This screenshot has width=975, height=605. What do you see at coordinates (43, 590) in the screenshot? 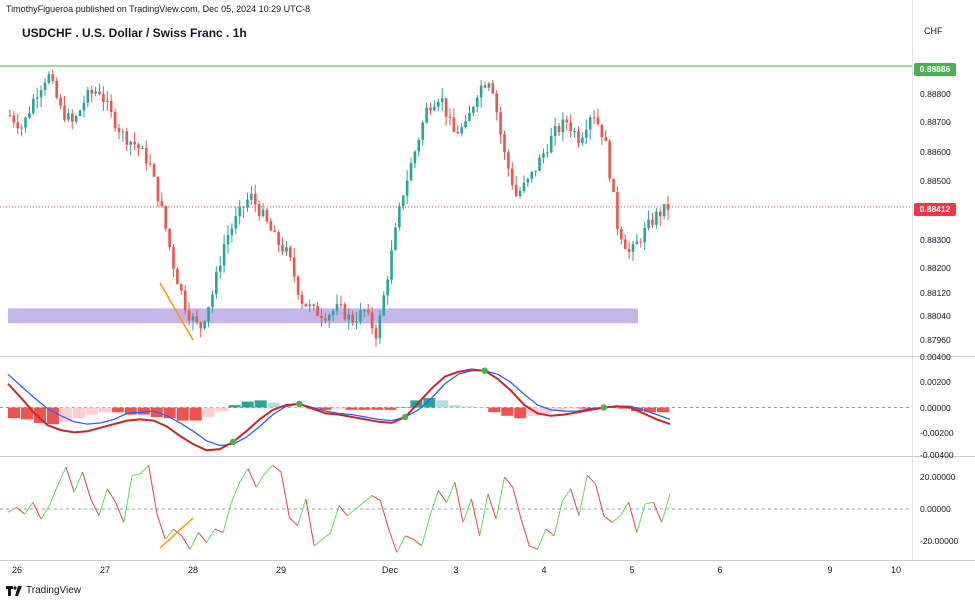
I see `footer-brand: TradingView` at bounding box center [43, 590].